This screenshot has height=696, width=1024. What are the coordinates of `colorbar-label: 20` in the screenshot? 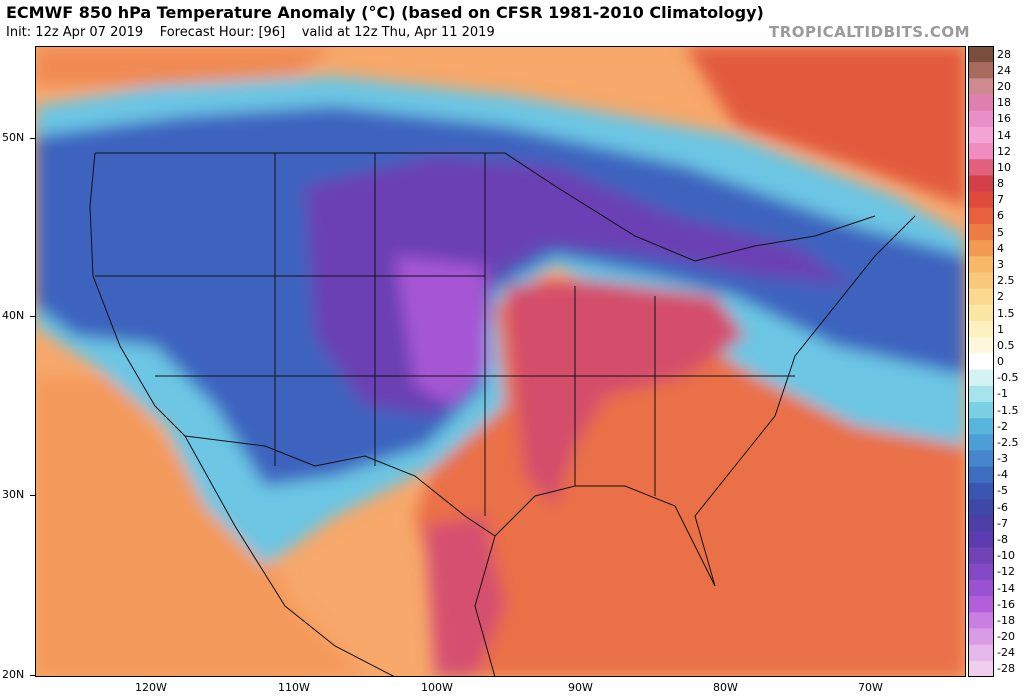 It's located at (1004, 86).